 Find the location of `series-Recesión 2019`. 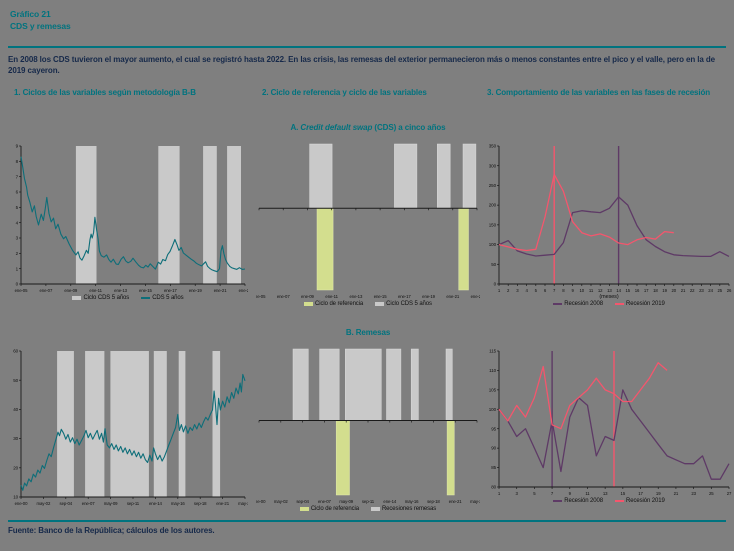

series-Recesión 2019 is located at coordinates (586, 212).